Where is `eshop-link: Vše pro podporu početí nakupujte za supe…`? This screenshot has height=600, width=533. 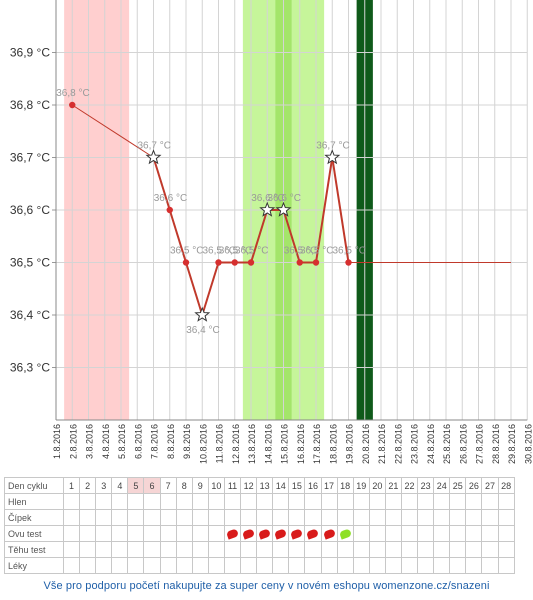 eshop-link: Vše pro podporu početí nakupujte za supe… is located at coordinates (266, 586).